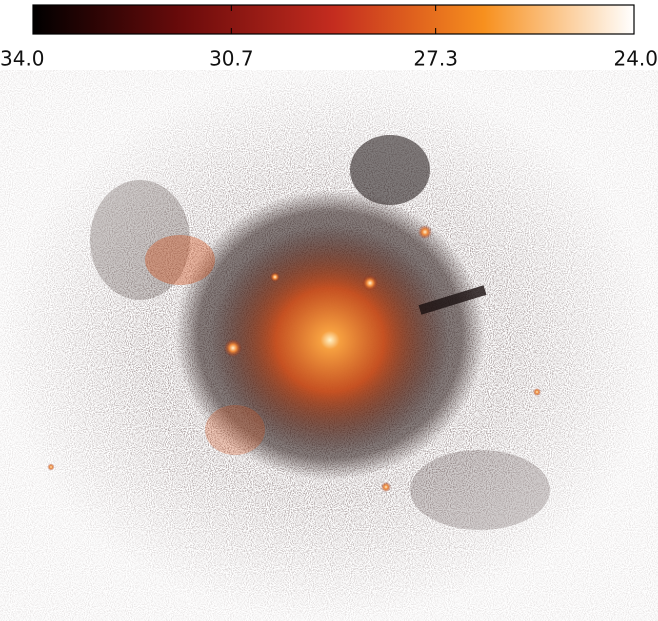 The height and width of the screenshot is (621, 658). What do you see at coordinates (231, 59) in the screenshot?
I see `tick-label: 30.7` at bounding box center [231, 59].